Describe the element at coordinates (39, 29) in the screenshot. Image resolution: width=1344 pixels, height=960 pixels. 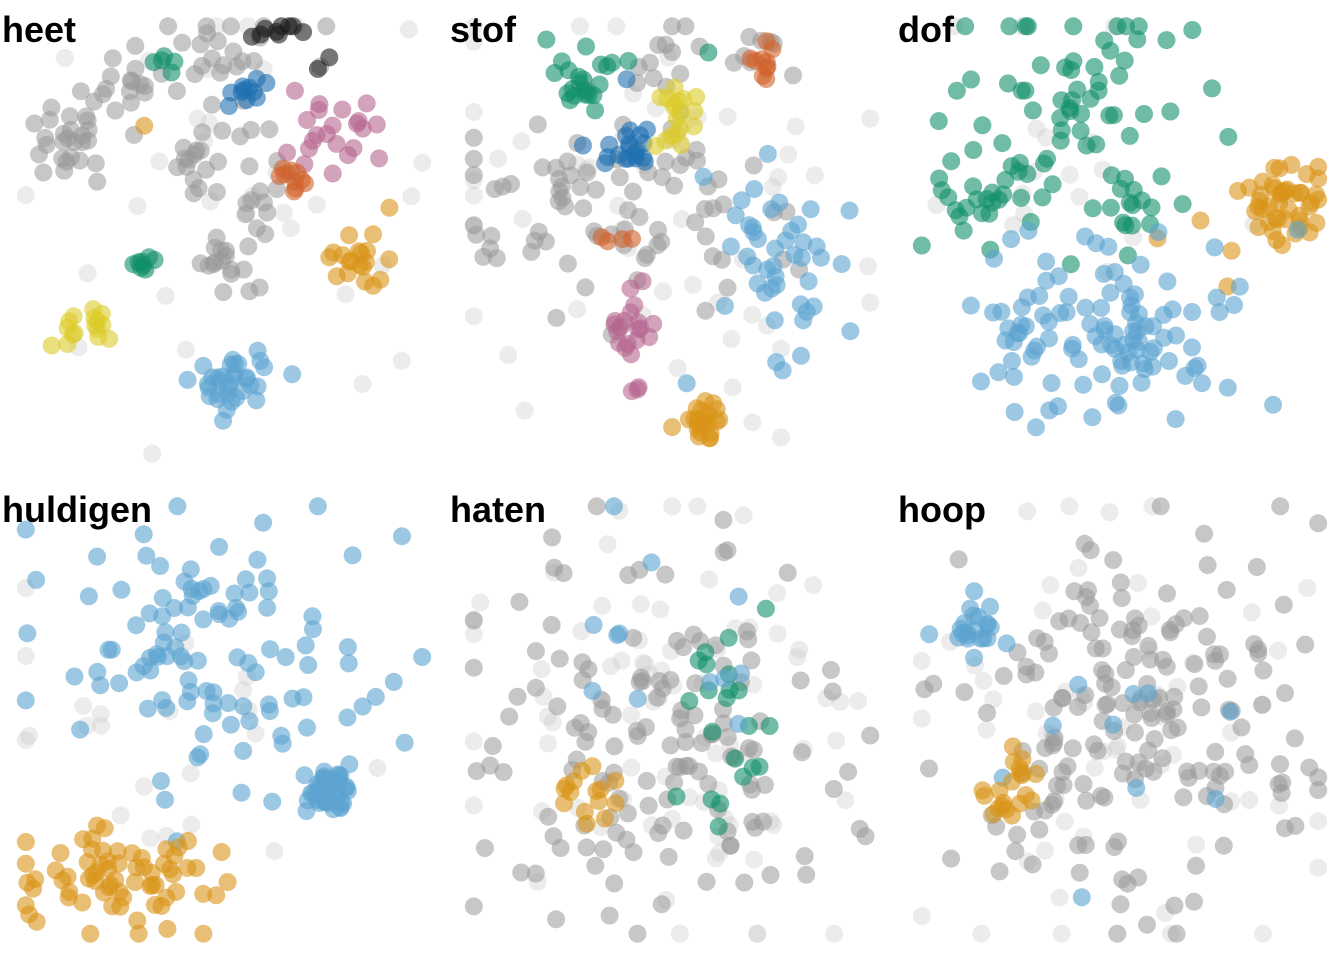
I see `panel-title: heet` at that location.